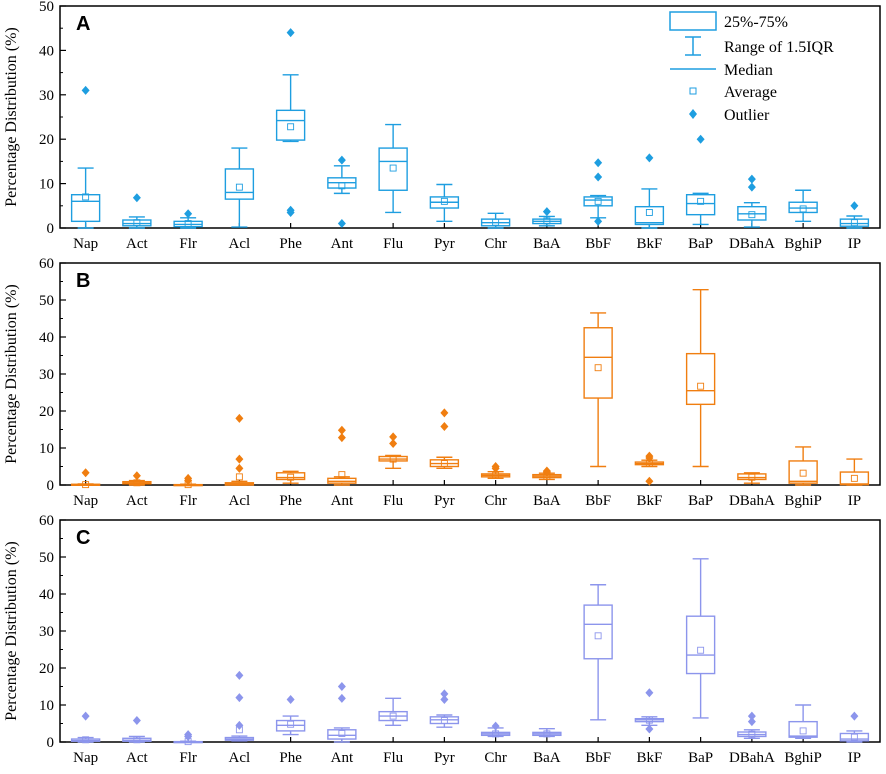  What do you see at coordinates (693, 114) in the screenshot?
I see `legend-outlier-swatch` at bounding box center [693, 114].